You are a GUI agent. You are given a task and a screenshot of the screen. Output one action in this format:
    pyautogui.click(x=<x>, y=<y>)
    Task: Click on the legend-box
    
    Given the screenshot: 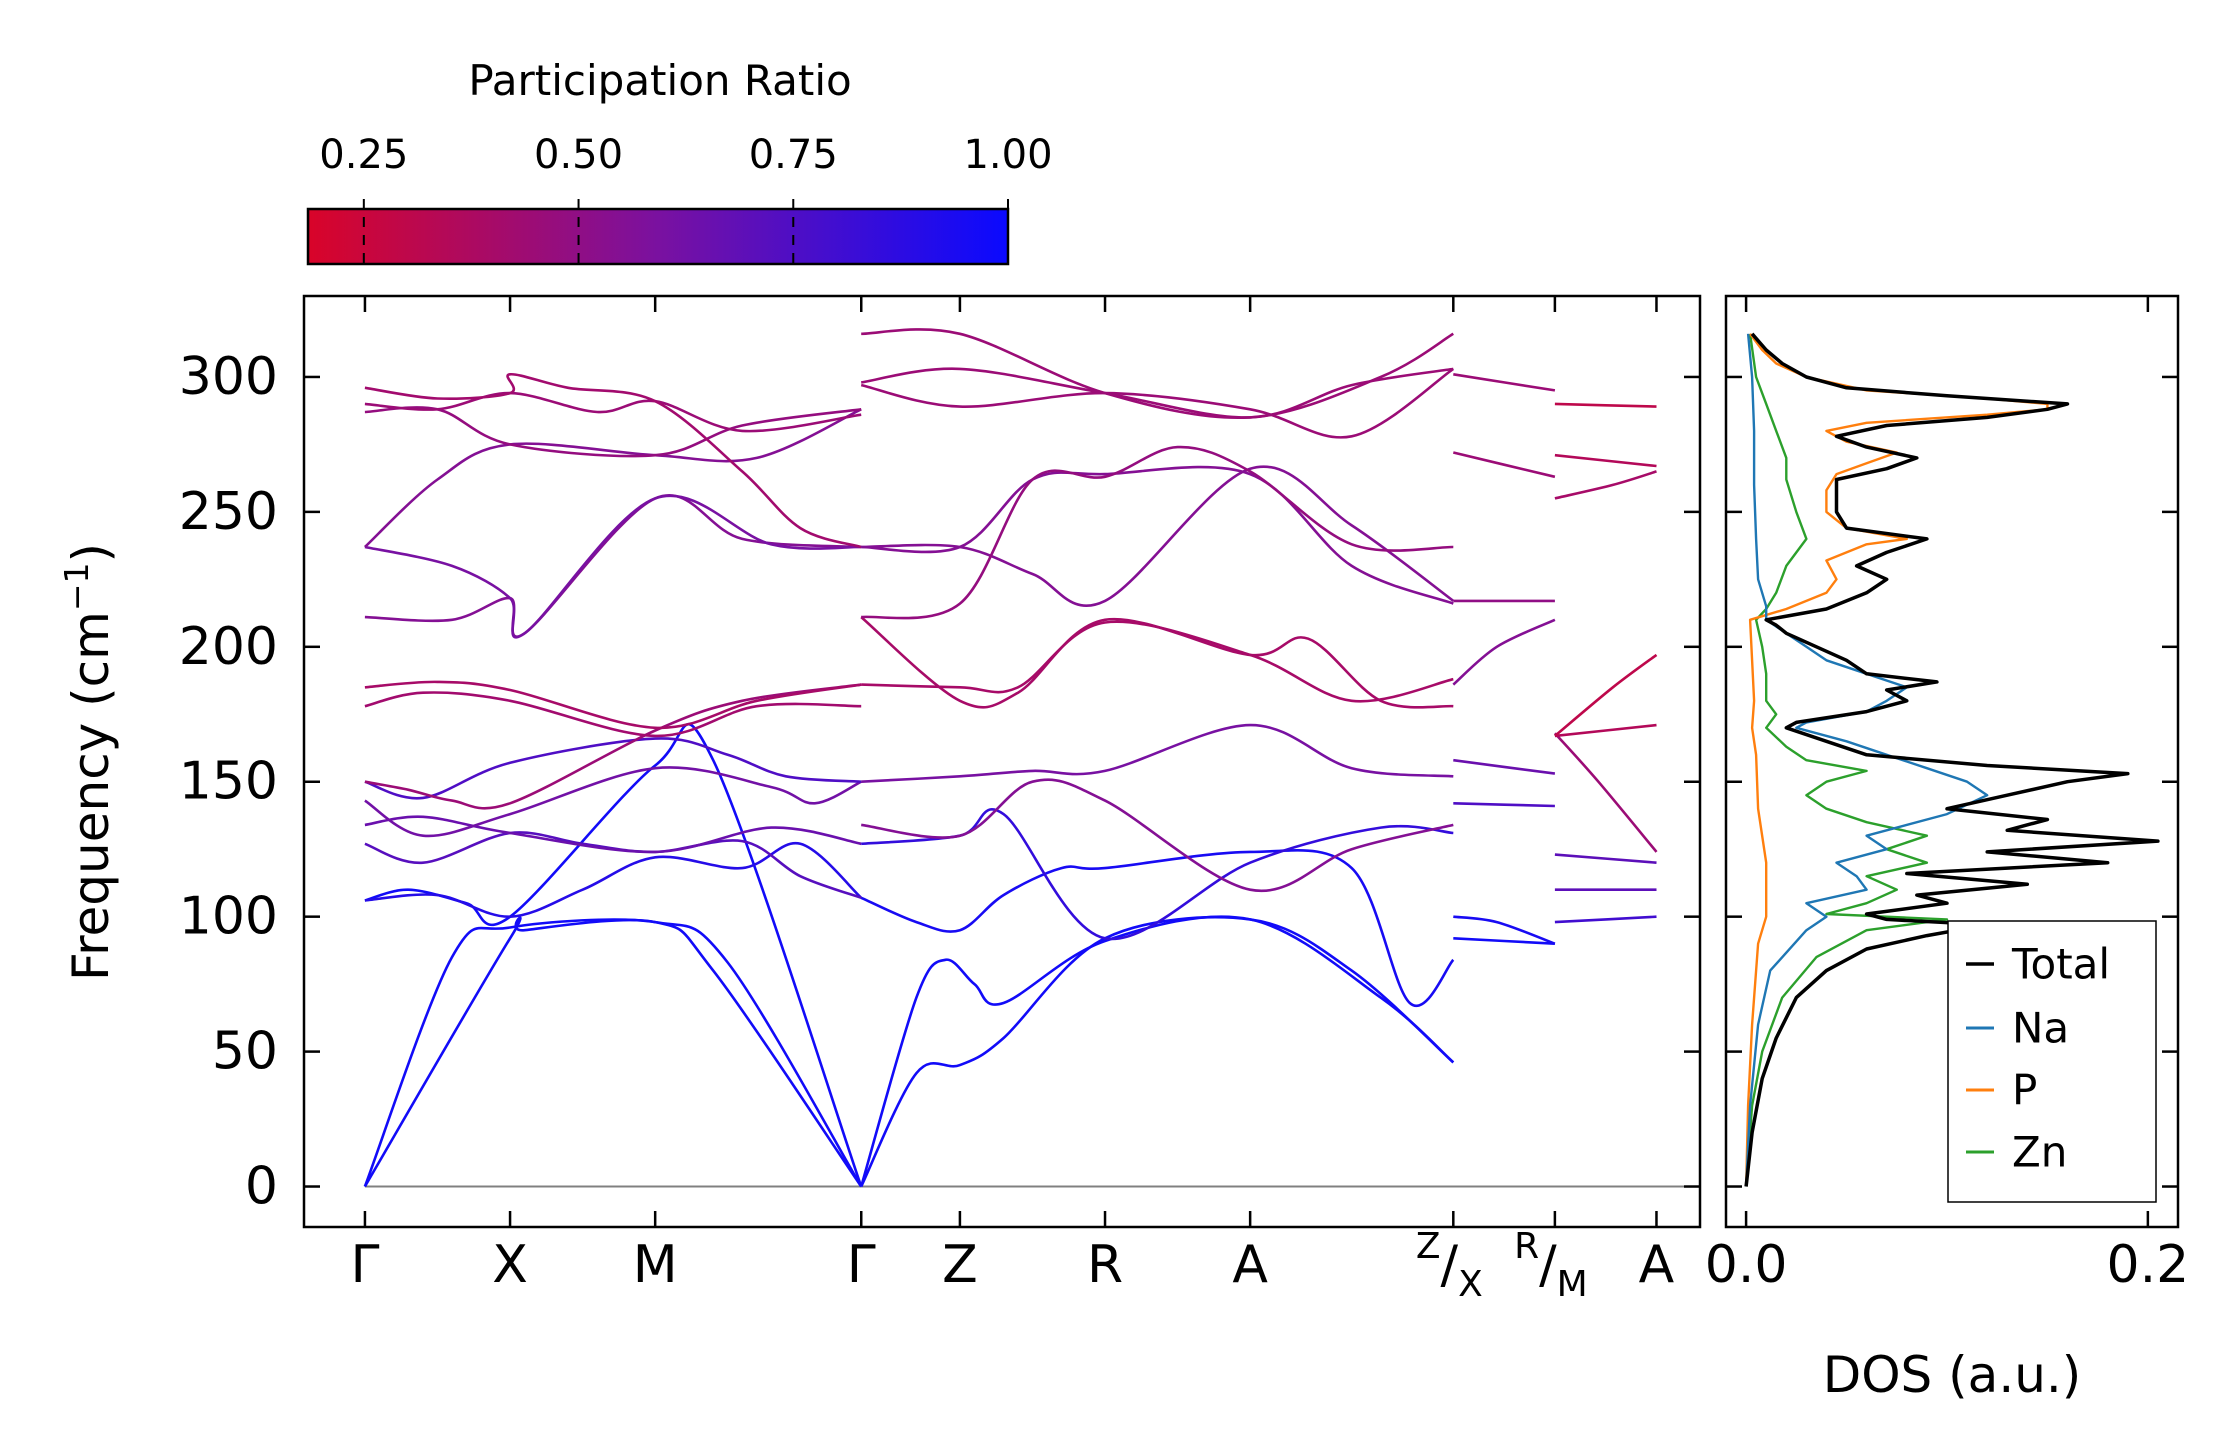 What is the action you would take?
    pyautogui.click(x=2052, y=1061)
    